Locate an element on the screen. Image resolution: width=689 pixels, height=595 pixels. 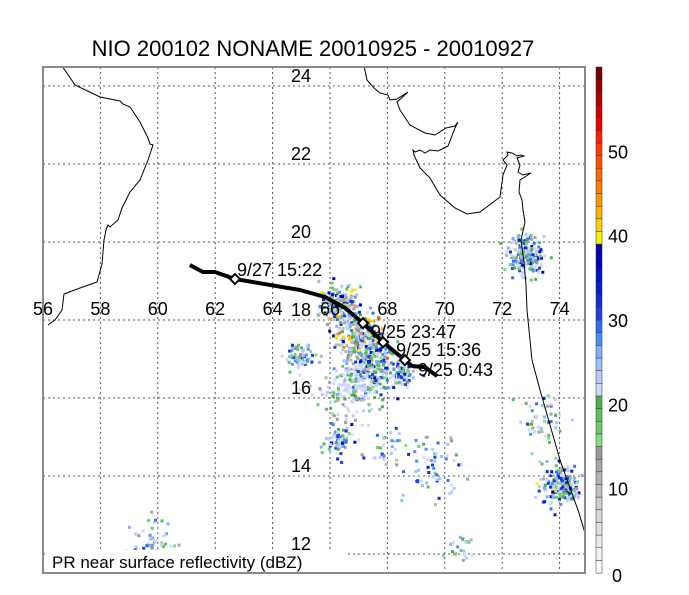
track-marker-label: 9/27 15:22 is located at coordinates (279, 270).